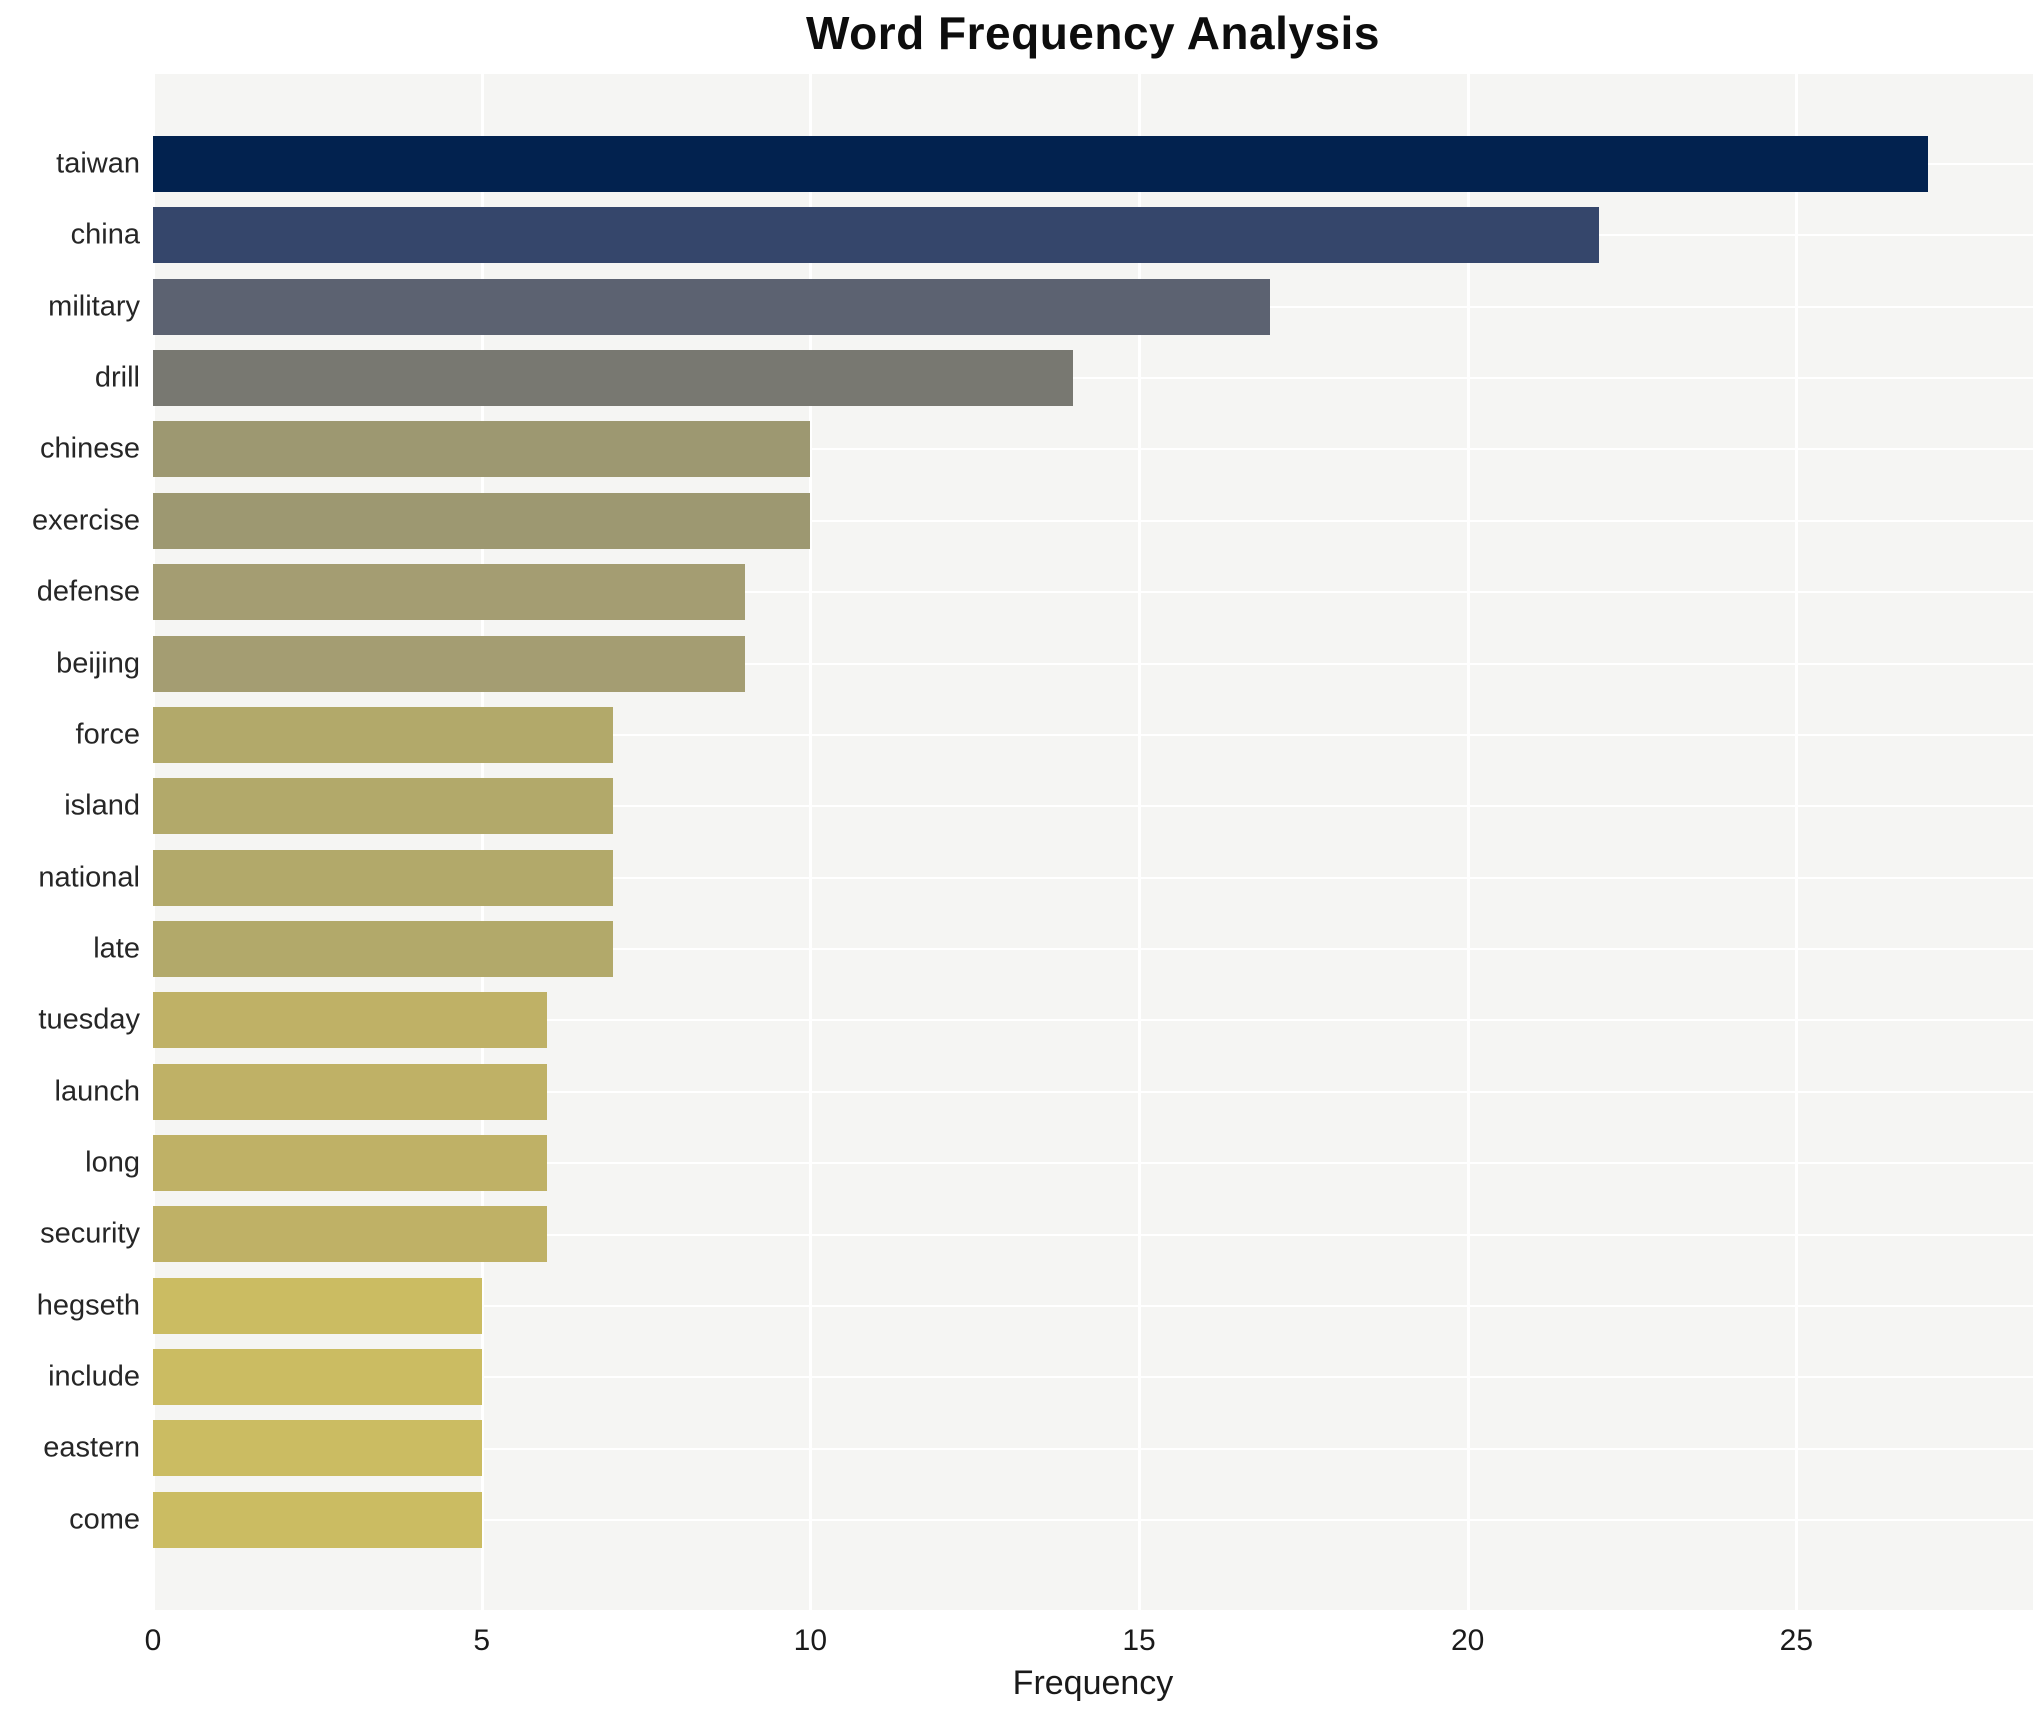  I want to click on bar-row: national, so click(1035, 877).